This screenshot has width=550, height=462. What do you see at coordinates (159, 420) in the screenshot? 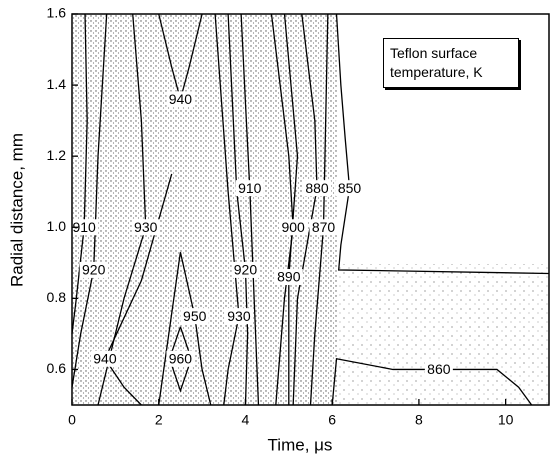
I see `x-tick-label: 2` at bounding box center [159, 420].